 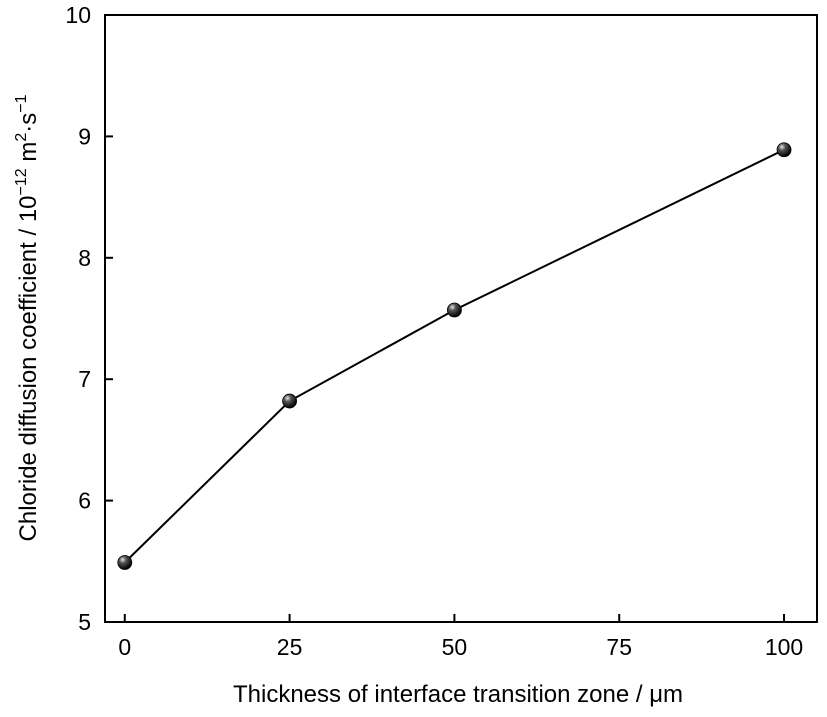 What do you see at coordinates (290, 647) in the screenshot?
I see `x-tick-label: 25` at bounding box center [290, 647].